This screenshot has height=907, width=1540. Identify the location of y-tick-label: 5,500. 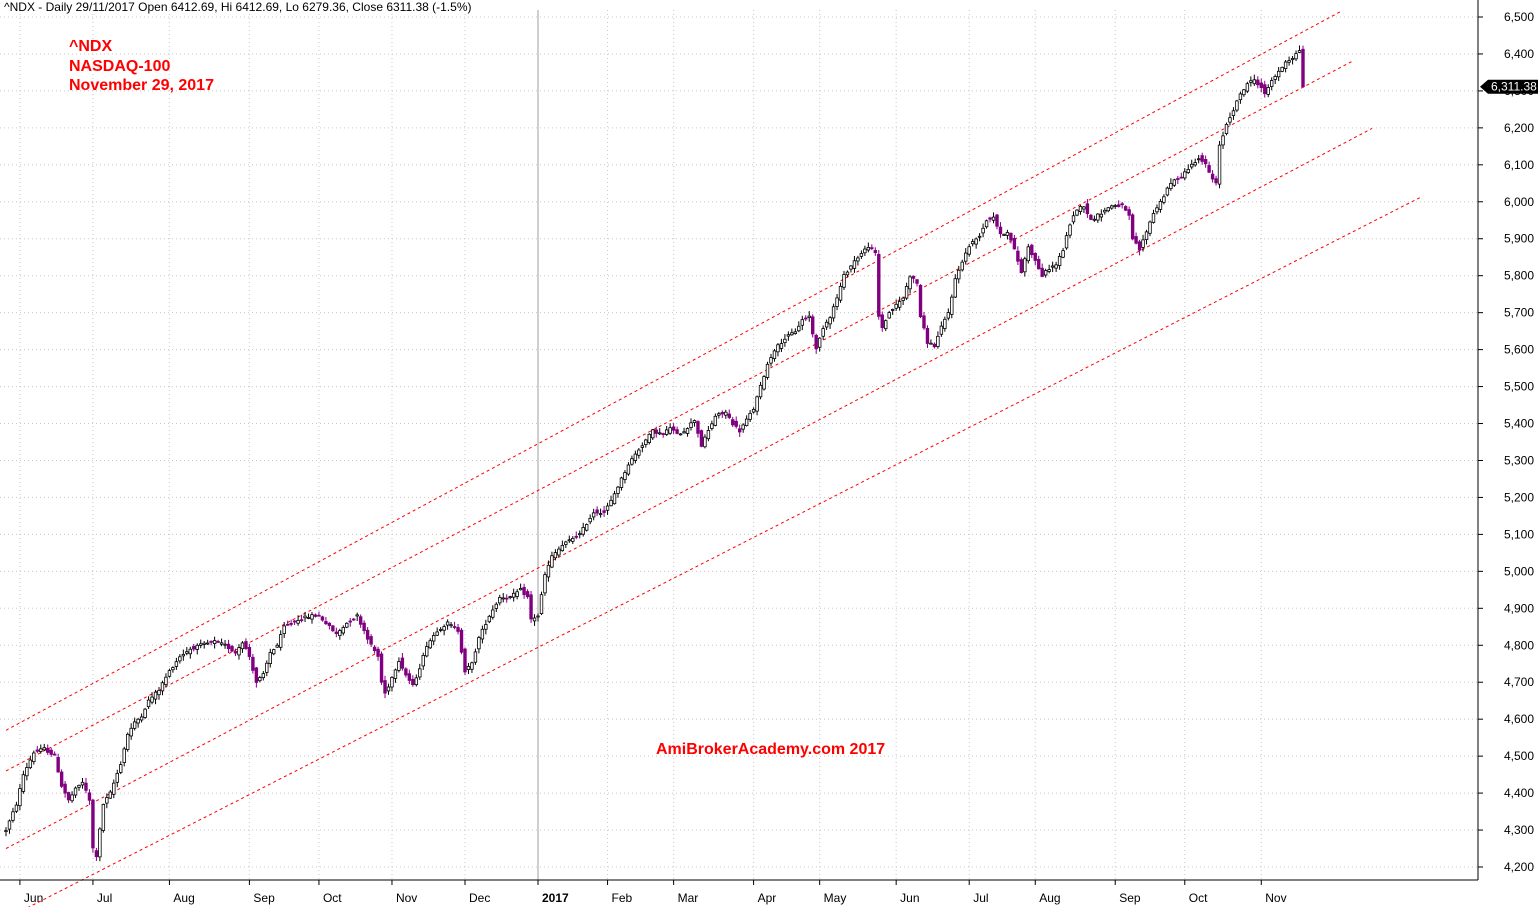
(1519, 387).